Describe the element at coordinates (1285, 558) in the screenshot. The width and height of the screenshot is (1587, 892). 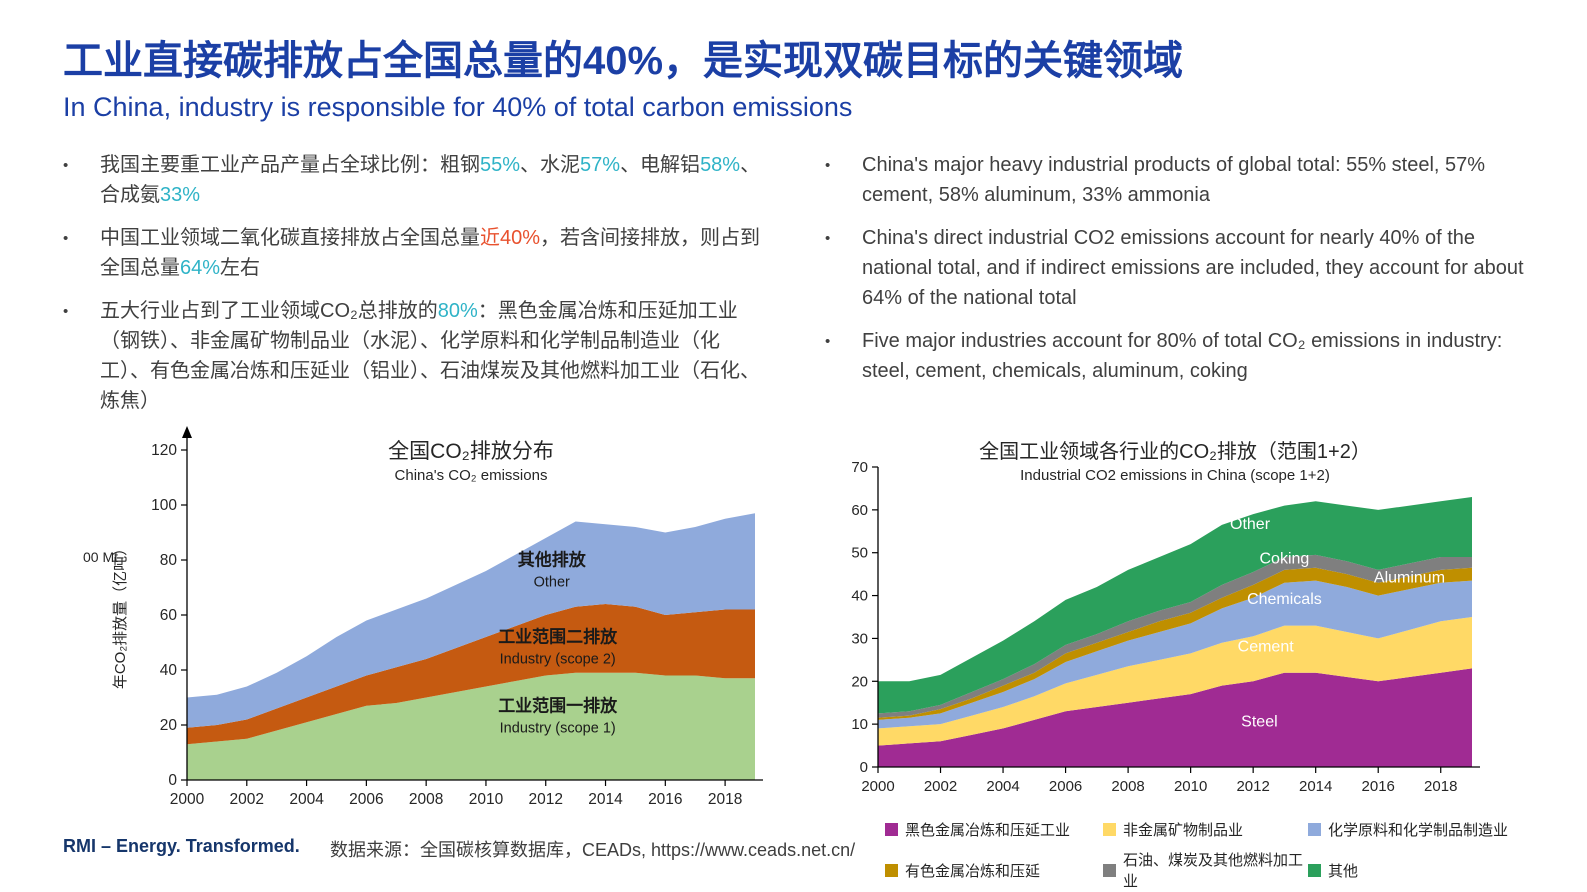
I see `svg-text: Coking` at that location.